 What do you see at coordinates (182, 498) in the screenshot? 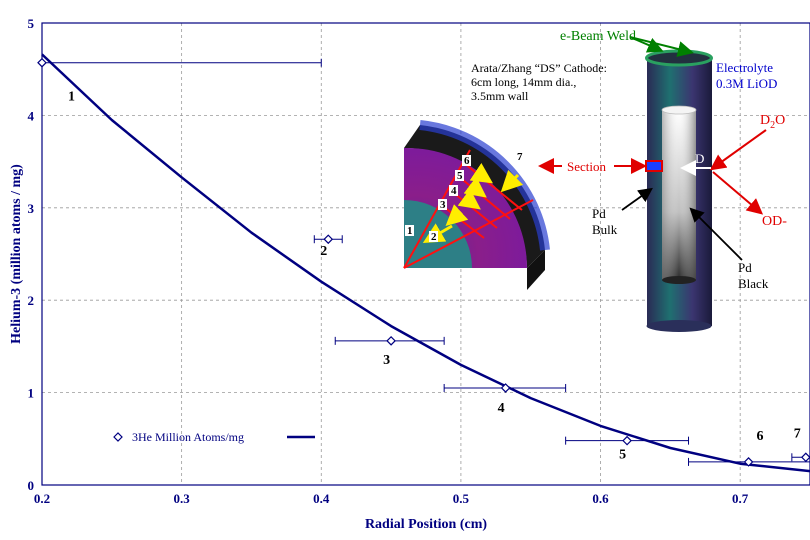
I see `x-tick-label-1: 0.3` at bounding box center [182, 498].